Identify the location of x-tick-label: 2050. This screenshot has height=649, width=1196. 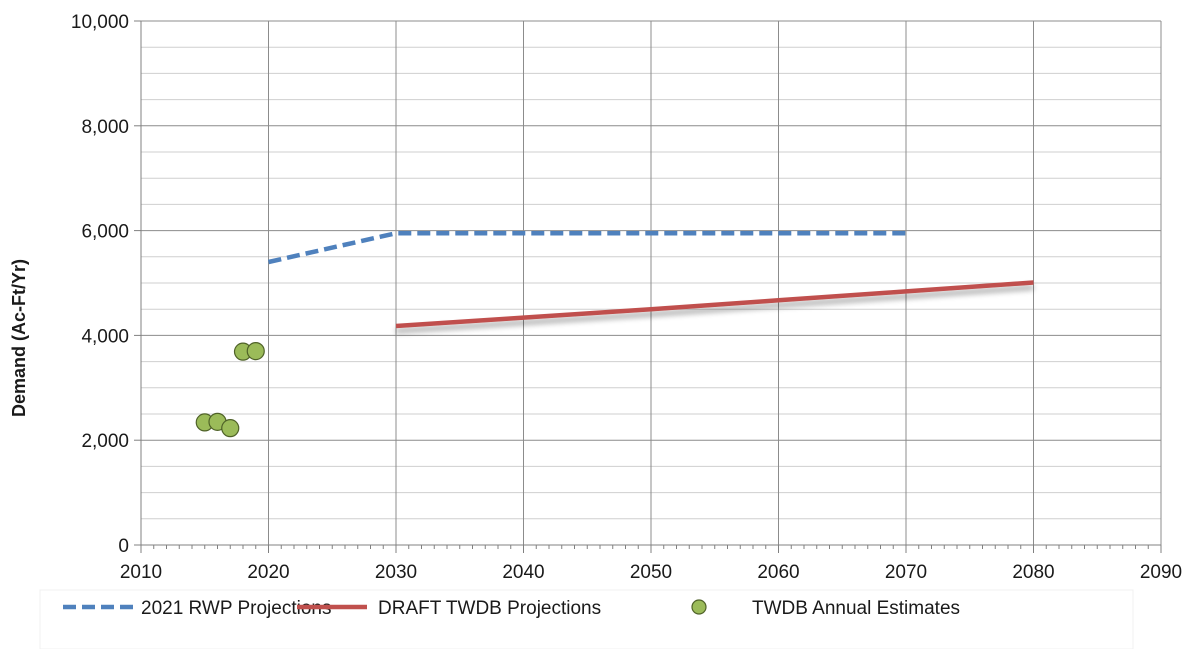
(651, 572).